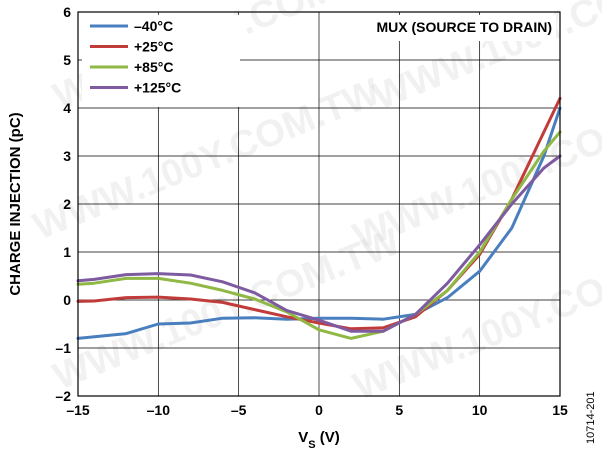 This screenshot has width=602, height=453. Describe the element at coordinates (63, 396) in the screenshot. I see `y-tick-label: –2` at that location.